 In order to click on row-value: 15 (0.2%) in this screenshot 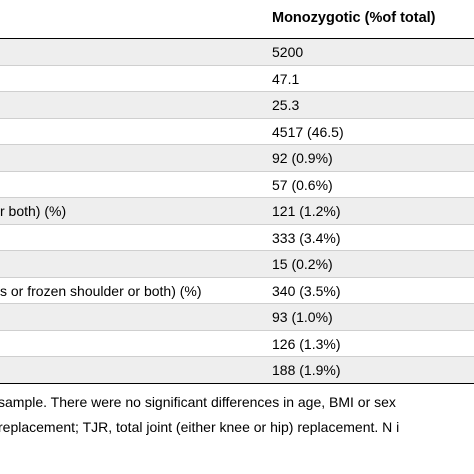, I will do `click(302, 264)`.